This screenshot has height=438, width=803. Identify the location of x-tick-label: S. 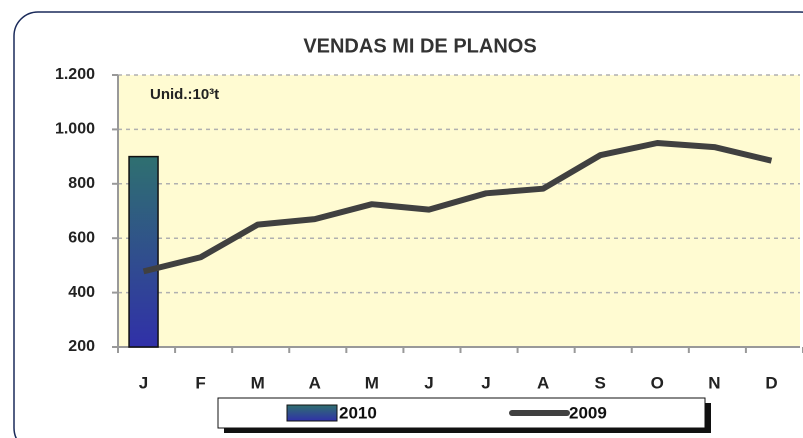
(600, 382).